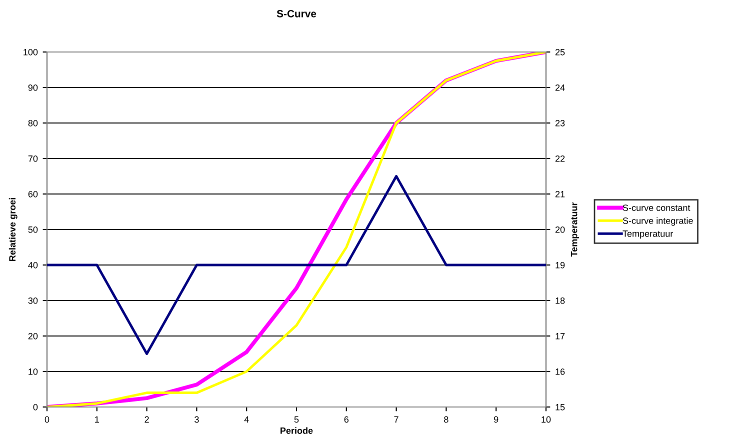 Image resolution: width=729 pixels, height=443 pixels. Describe the element at coordinates (296, 14) in the screenshot. I see `chart-title: S-Curve` at that location.